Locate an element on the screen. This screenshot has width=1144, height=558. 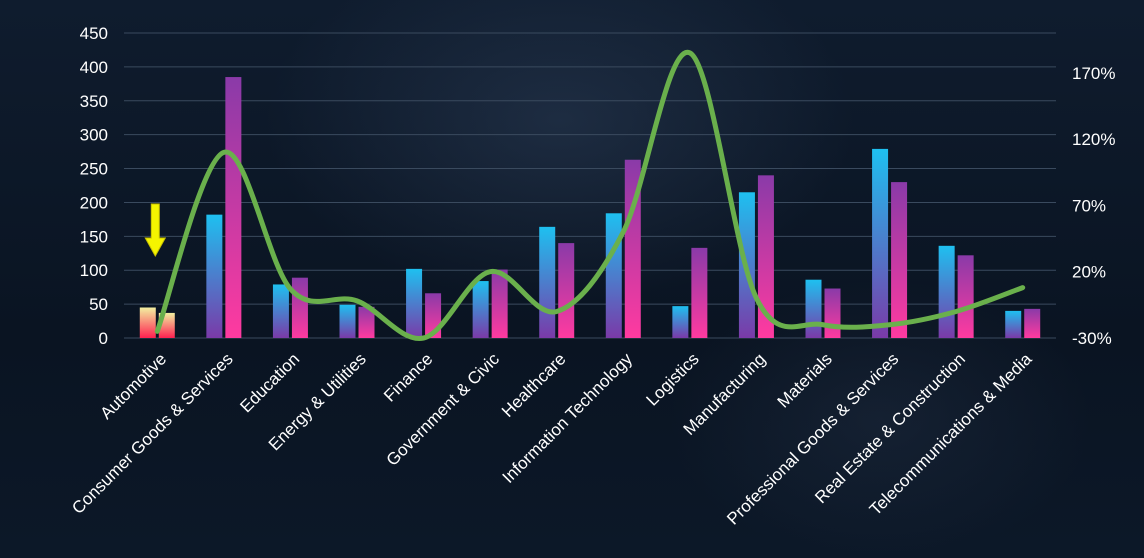
down-arrow-icon is located at coordinates (155, 230).